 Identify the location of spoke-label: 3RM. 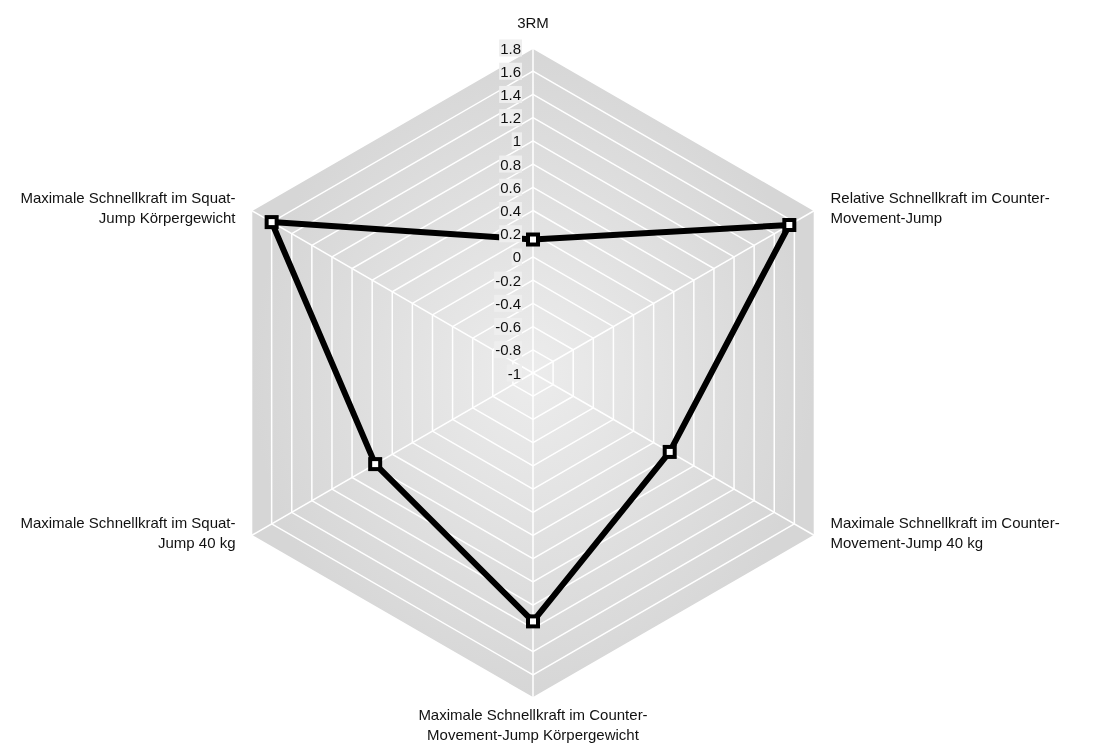
(533, 22).